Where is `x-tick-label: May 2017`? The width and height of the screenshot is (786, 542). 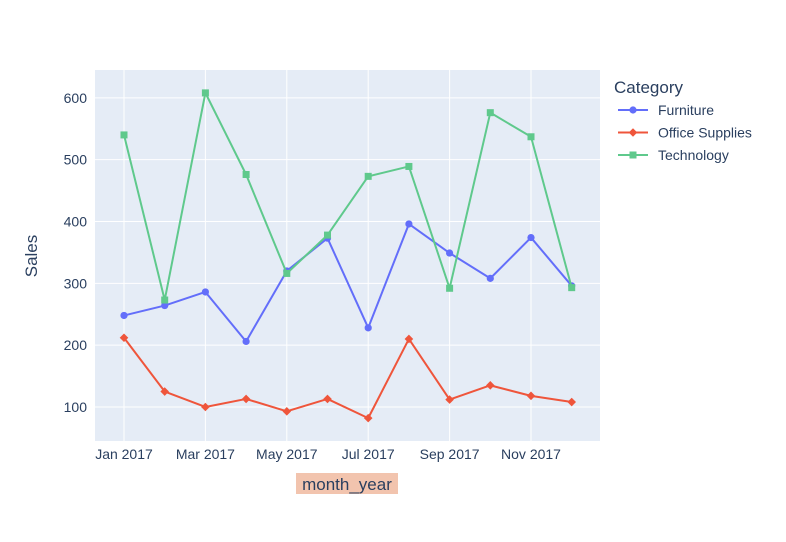 x-tick-label: May 2017 is located at coordinates (287, 454).